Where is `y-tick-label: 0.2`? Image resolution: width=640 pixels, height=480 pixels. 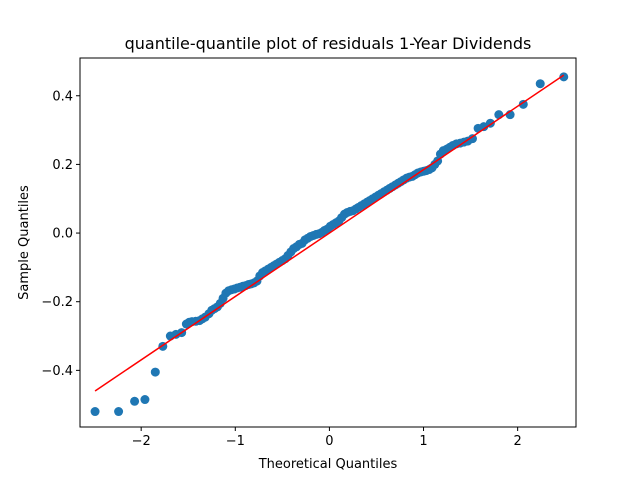 y-tick-label: 0.2 is located at coordinates (62, 165).